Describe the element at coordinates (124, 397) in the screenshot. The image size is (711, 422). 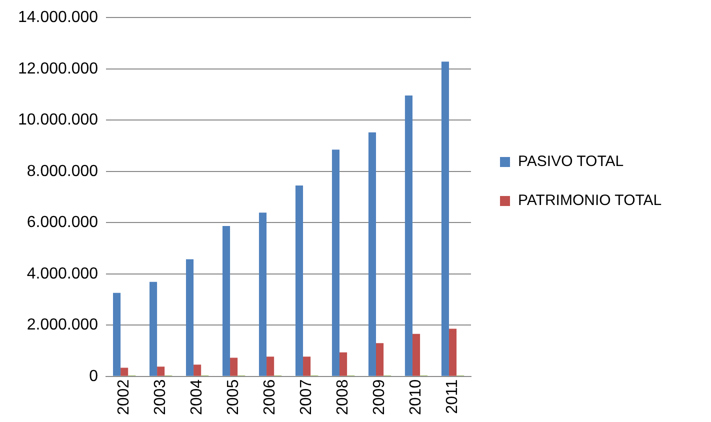
I see `x-tick-label: 2002` at that location.